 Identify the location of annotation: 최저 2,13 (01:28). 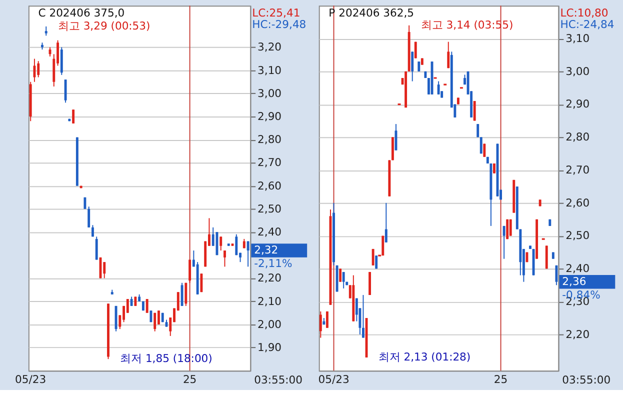
(424, 357).